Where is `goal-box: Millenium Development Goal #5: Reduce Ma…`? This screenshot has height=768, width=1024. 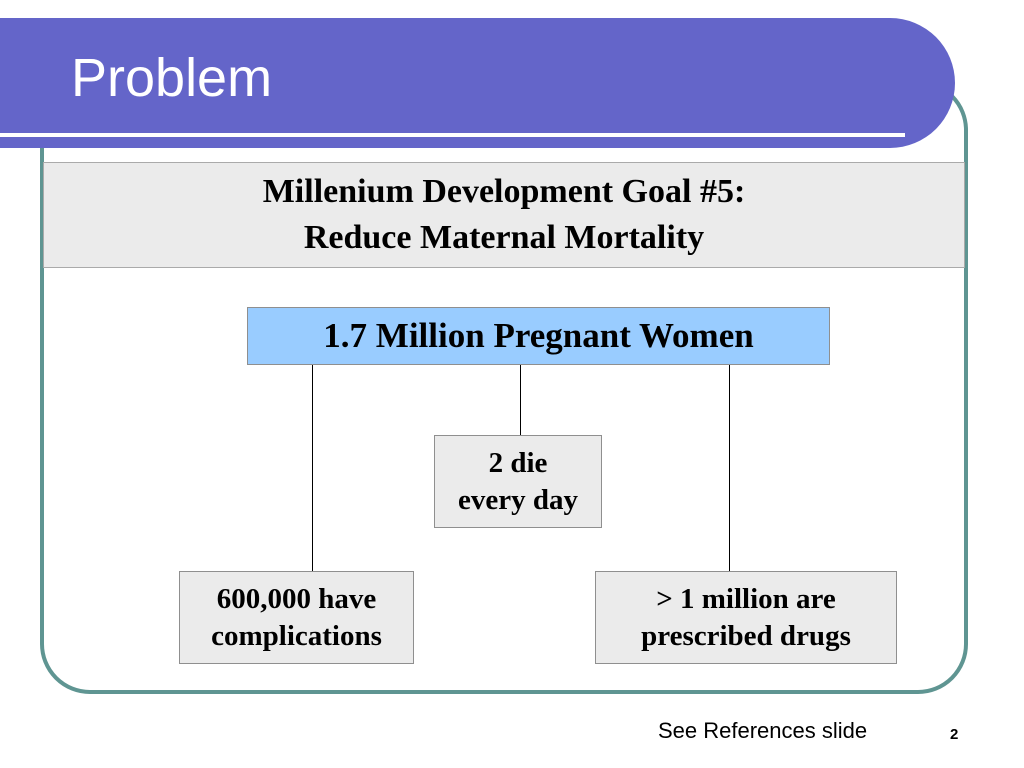 goal-box: Millenium Development Goal #5: Reduce Ma… is located at coordinates (504, 215).